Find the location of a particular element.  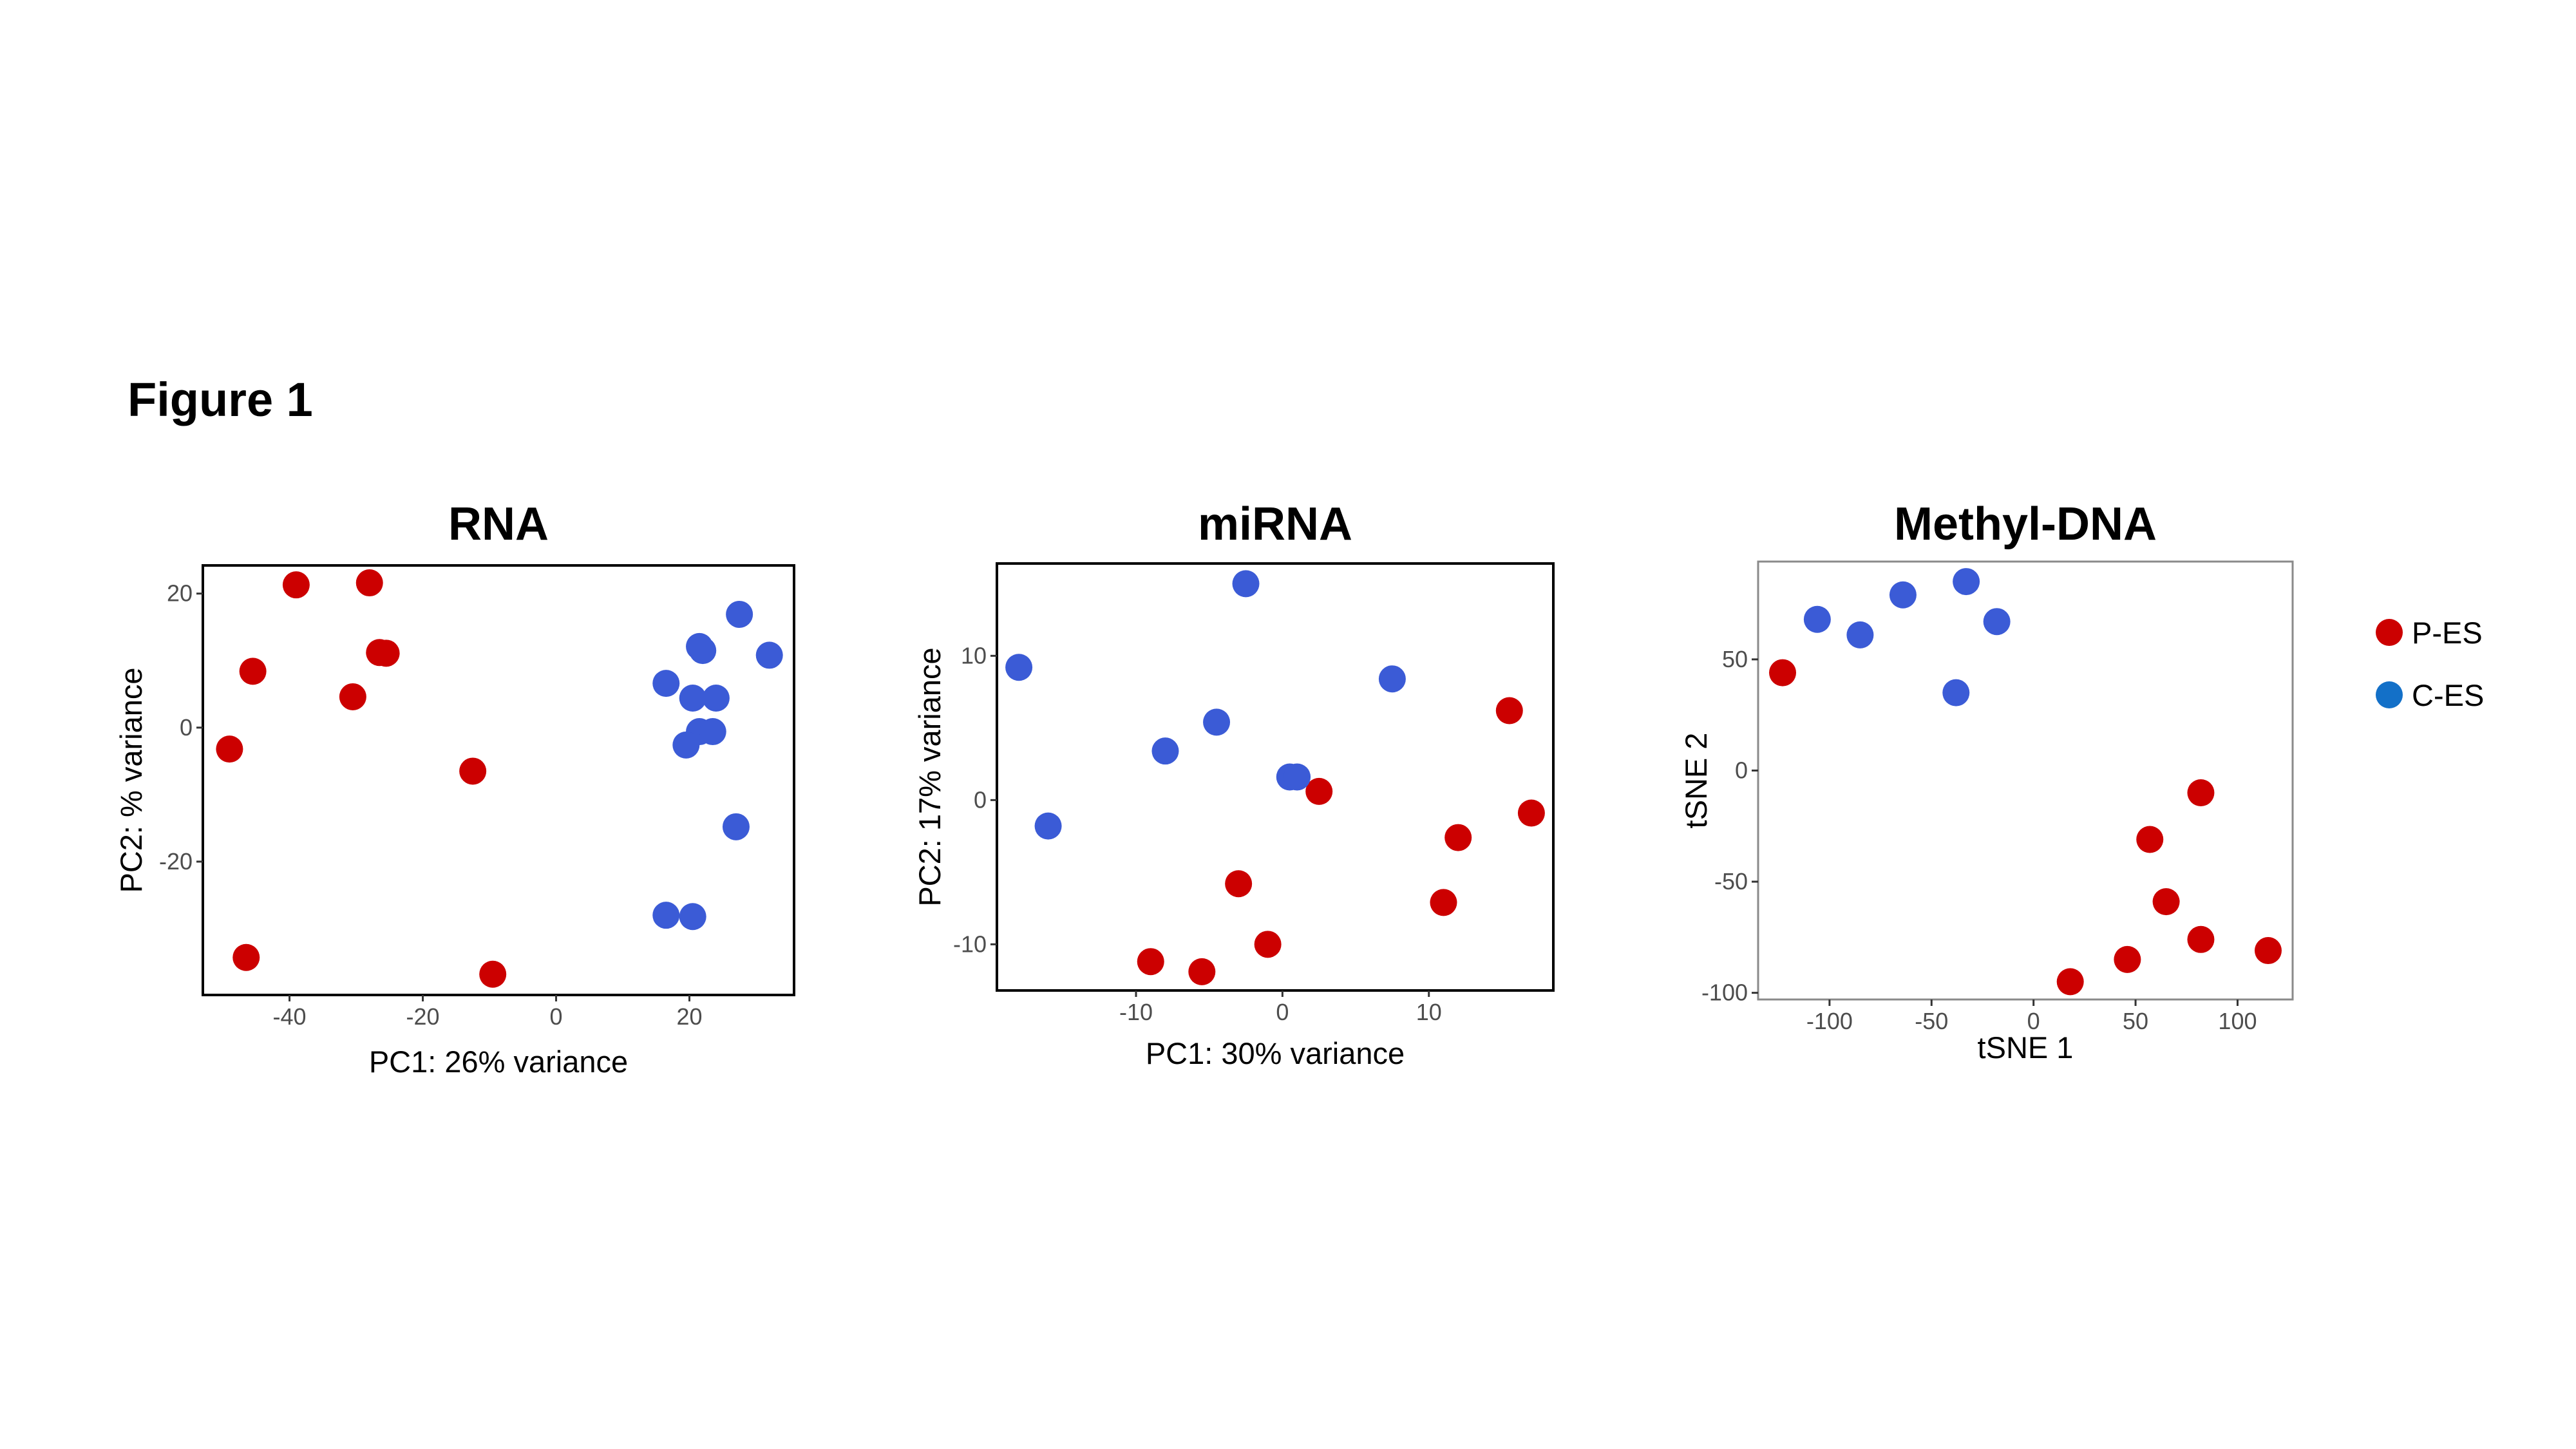

y-tick-label: -10 is located at coordinates (970, 944).